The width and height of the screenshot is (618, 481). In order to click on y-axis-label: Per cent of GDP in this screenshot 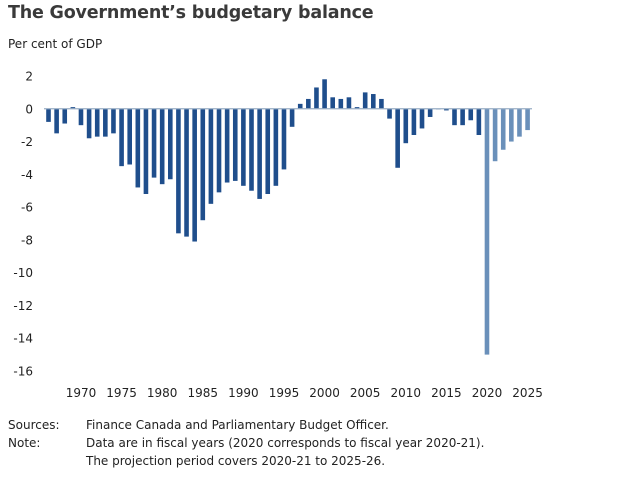, I will do `click(55, 44)`.